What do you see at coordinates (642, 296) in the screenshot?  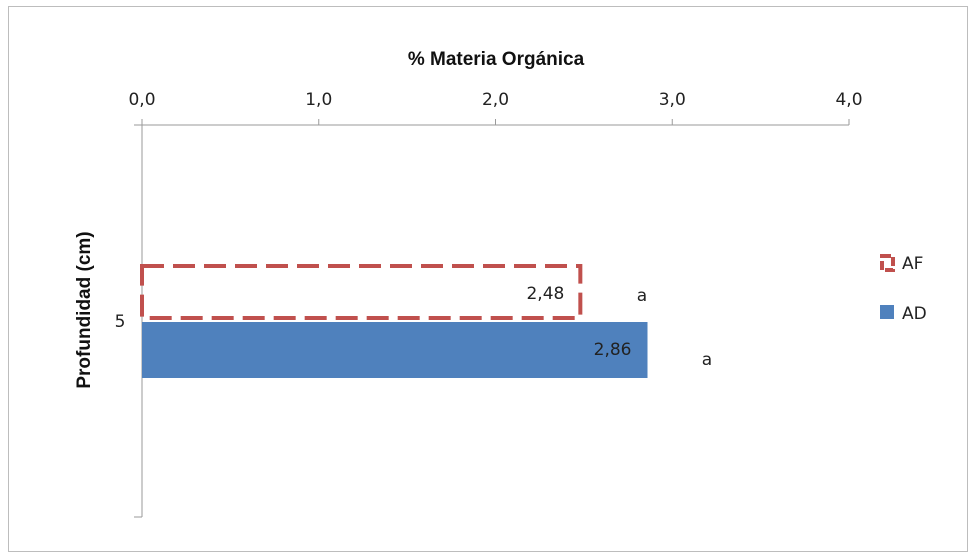 I see `significance-label-af: a` at bounding box center [642, 296].